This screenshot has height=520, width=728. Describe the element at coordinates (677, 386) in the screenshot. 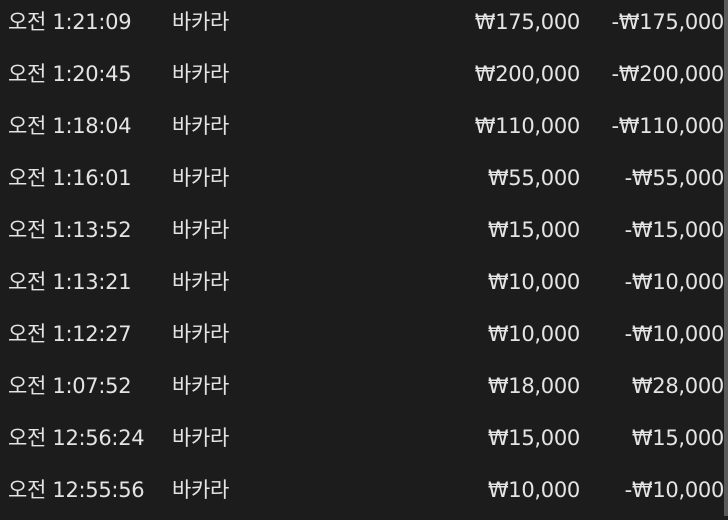

I see `result-amount: ₩28,000` at that location.